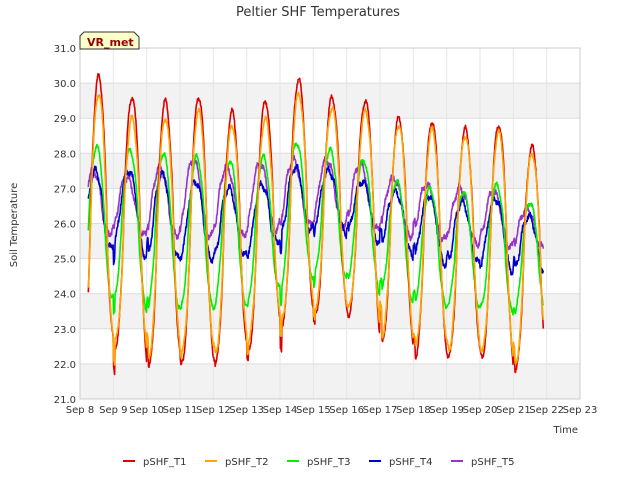  Describe the element at coordinates (65, 225) in the screenshot. I see `y-tick-label: 26.0` at that location.